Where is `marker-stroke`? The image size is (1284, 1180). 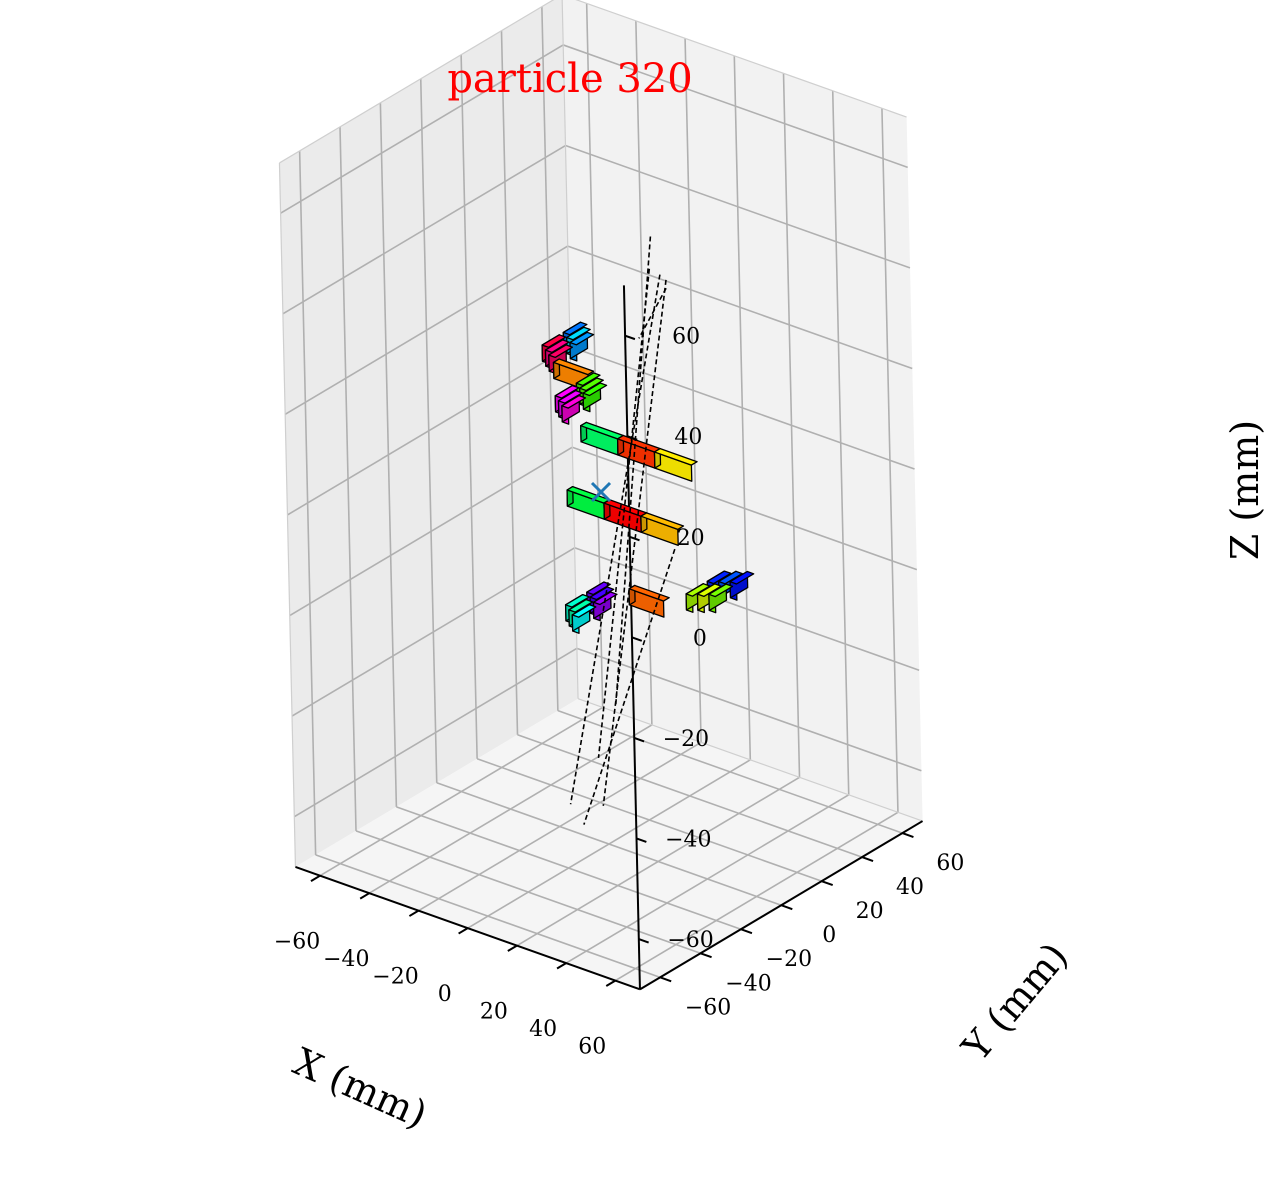
marker-stroke is located at coordinates (601, 492).